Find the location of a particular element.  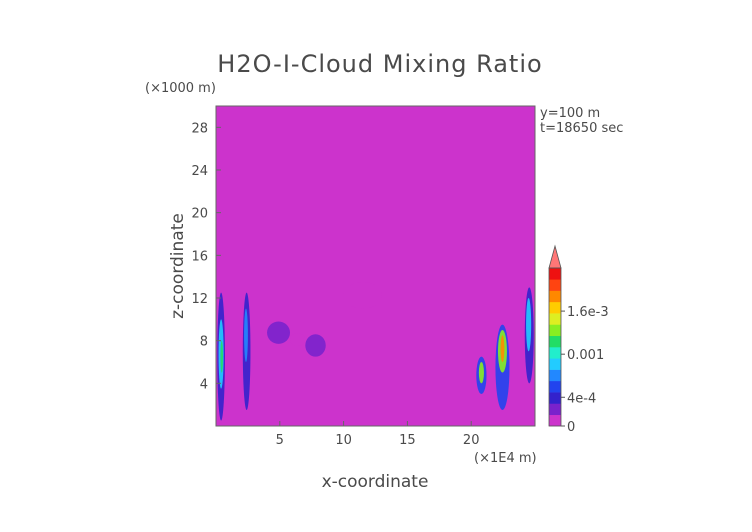

colorbar-tick-label: 1.6e-3 is located at coordinates (588, 312).